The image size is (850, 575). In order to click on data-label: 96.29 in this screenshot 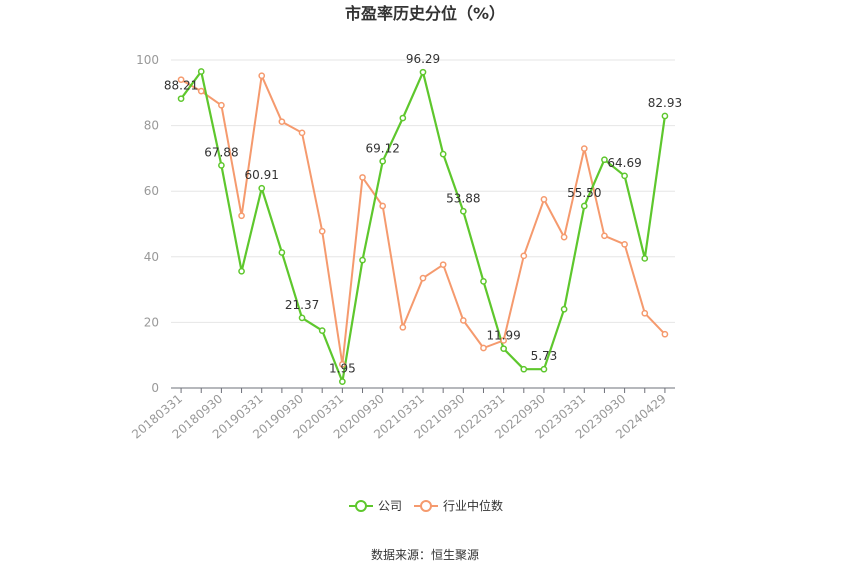, I will do `click(423, 59)`.